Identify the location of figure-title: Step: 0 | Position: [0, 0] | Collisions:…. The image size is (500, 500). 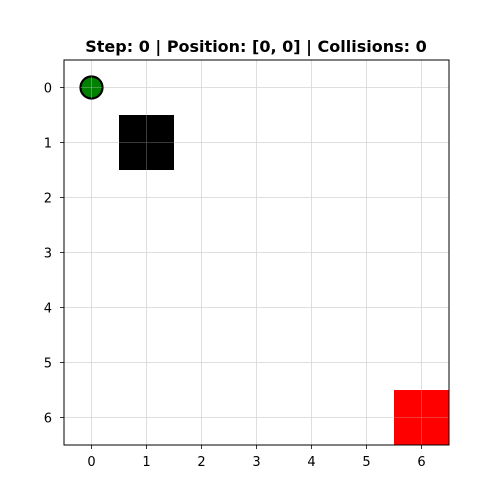
(256, 47).